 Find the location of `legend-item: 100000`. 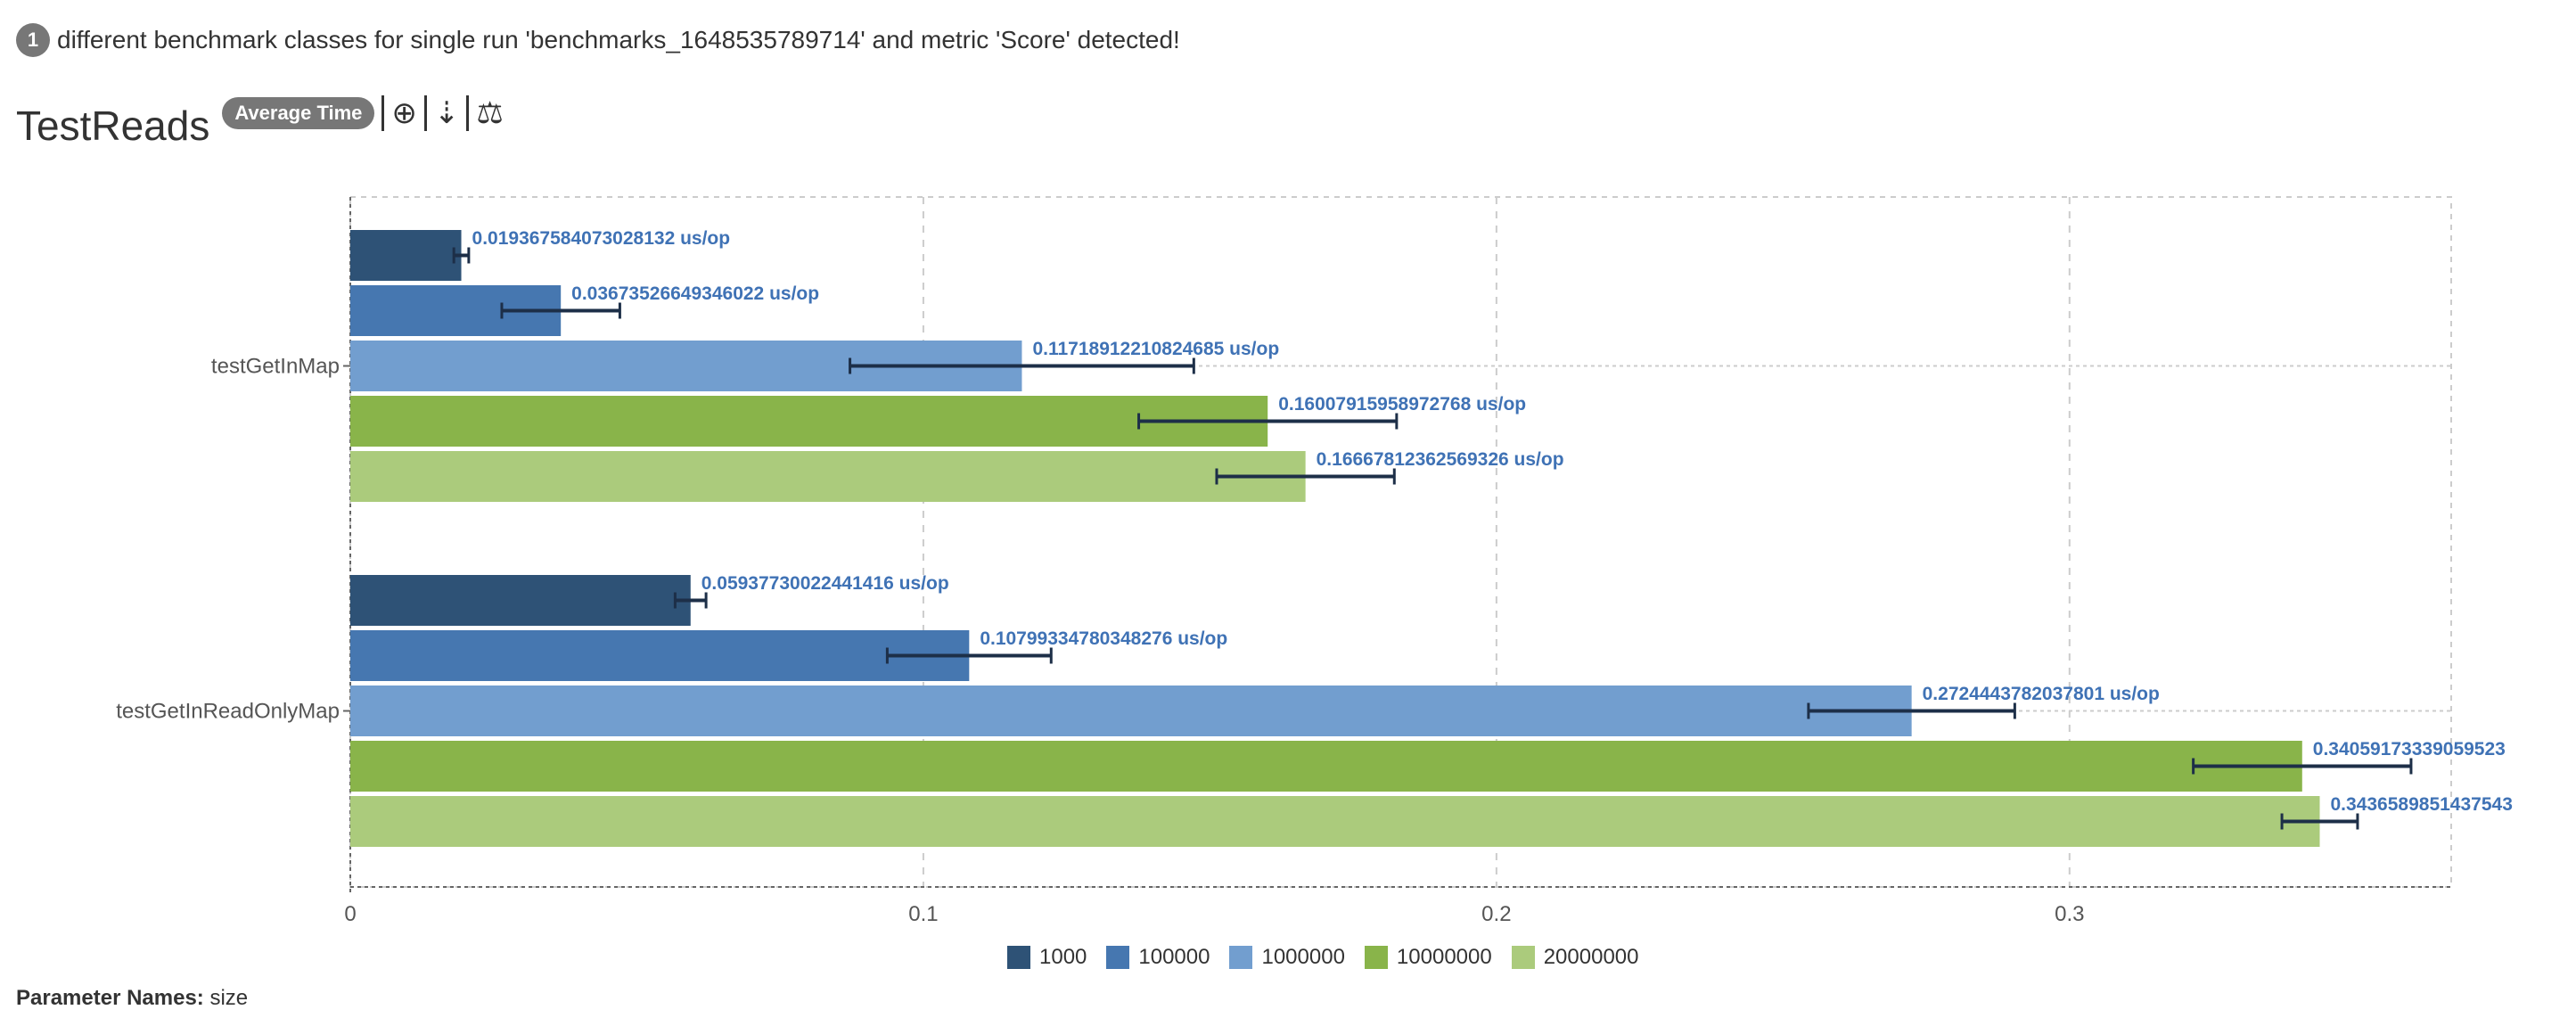

legend-item: 100000 is located at coordinates (1158, 958).